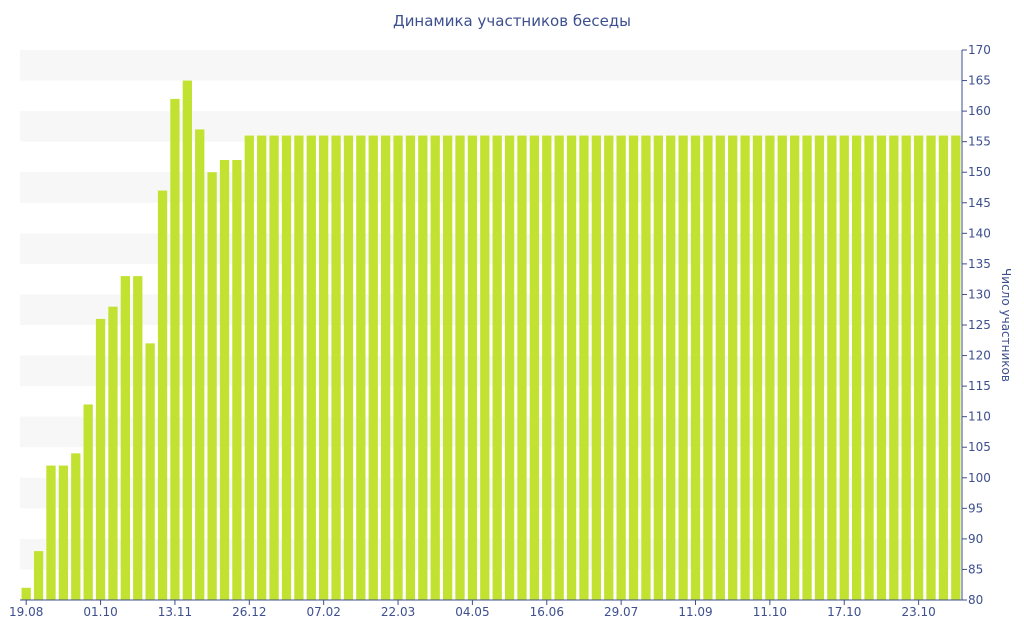 This screenshot has width=1024, height=640. What do you see at coordinates (979, 325) in the screenshot?
I see `y-tick-label: 125` at bounding box center [979, 325].